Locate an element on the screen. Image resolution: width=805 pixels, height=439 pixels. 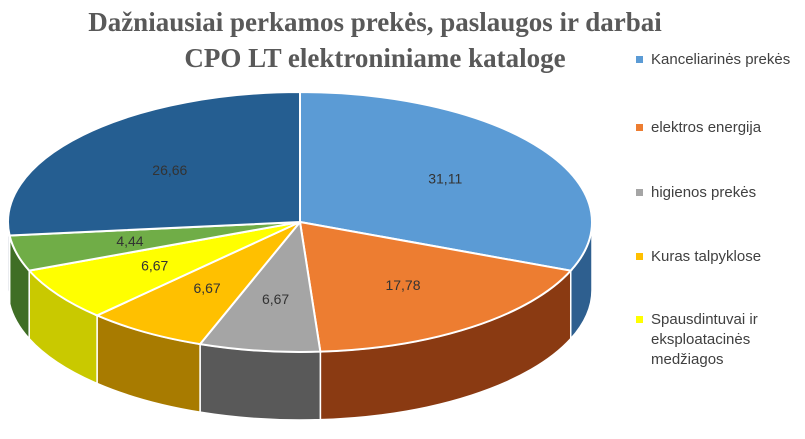
data-label-6: 26,66 is located at coordinates (169, 170).